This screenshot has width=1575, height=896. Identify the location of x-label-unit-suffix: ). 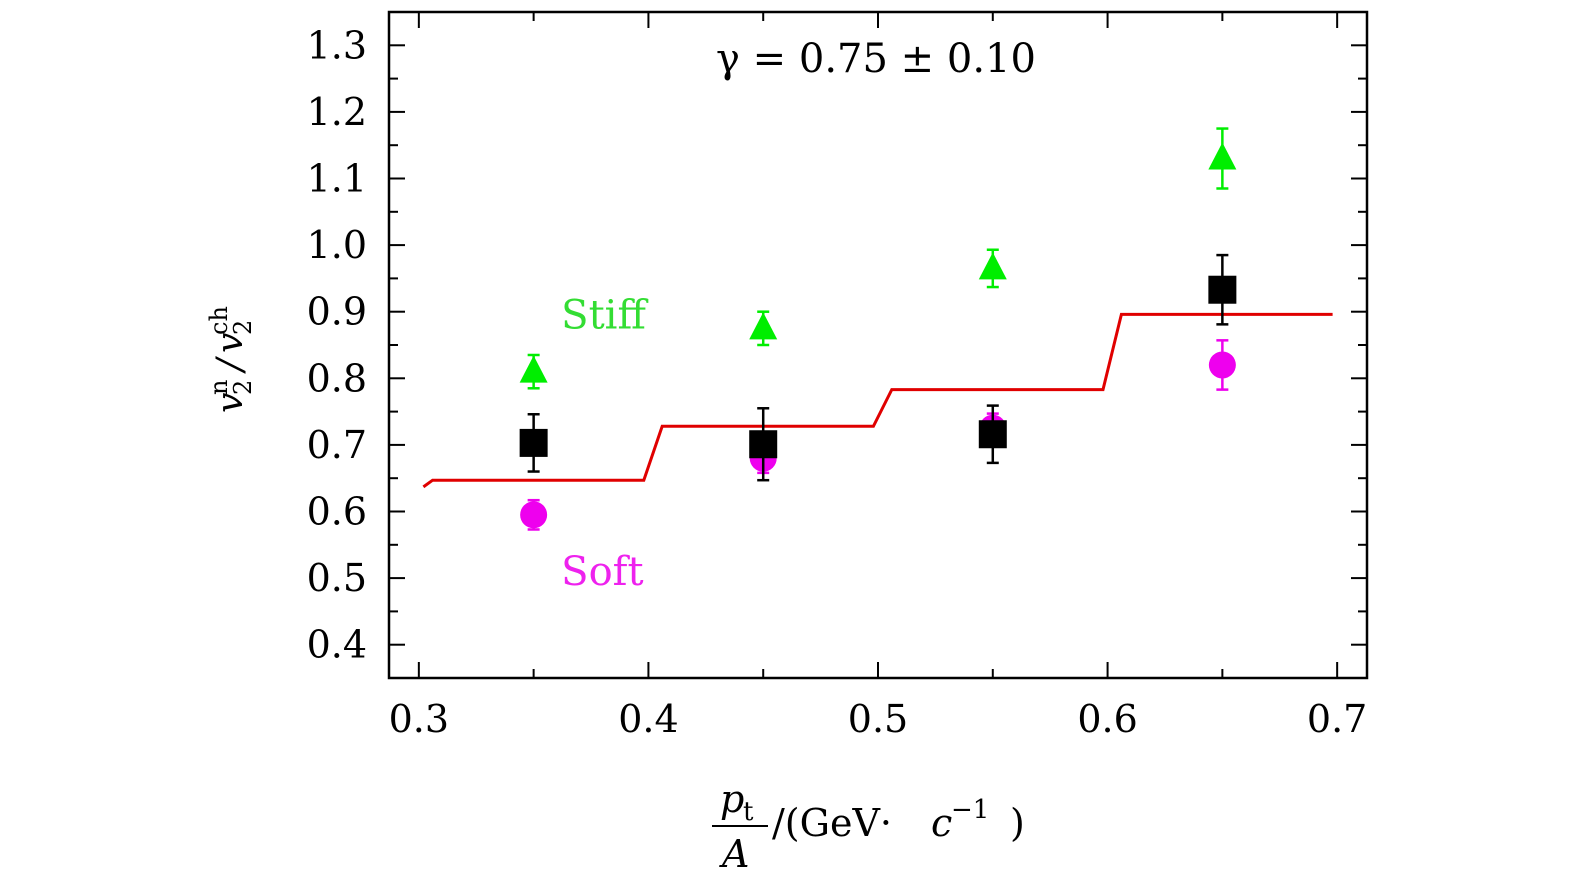
(1017, 823).